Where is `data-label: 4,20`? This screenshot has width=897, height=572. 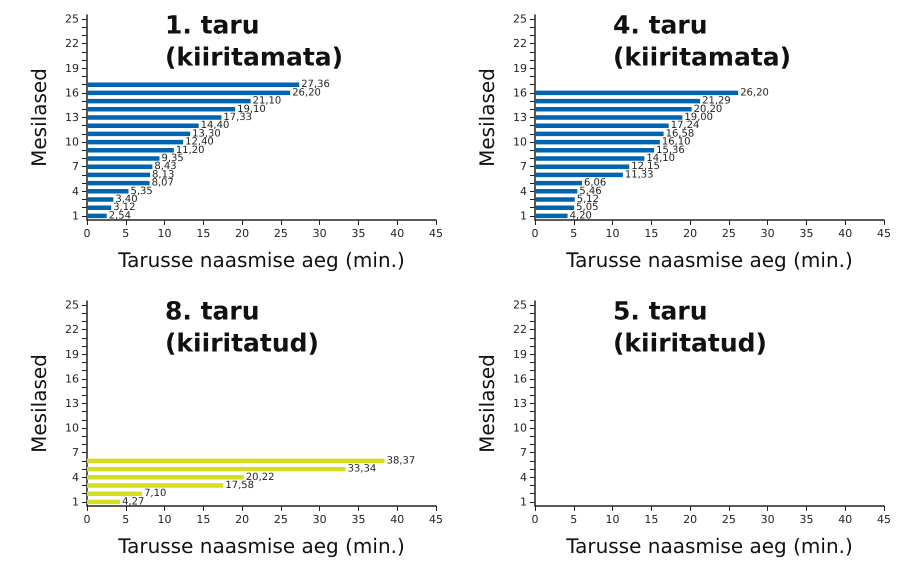
data-label: 4,20 is located at coordinates (581, 216).